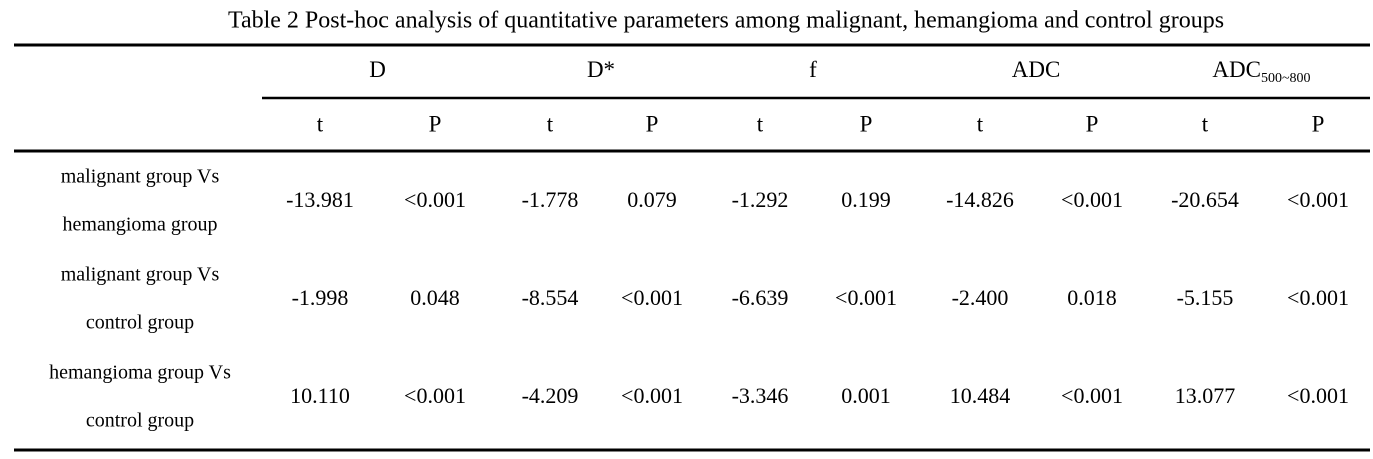 The width and height of the screenshot is (1373, 459). I want to click on group-header: ADC500~800, so click(1261, 71).